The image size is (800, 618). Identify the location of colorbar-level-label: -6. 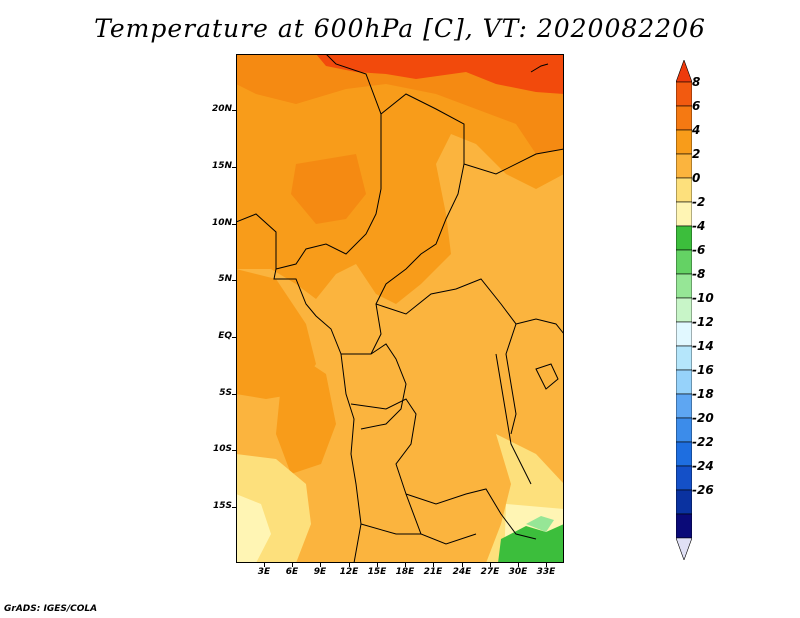
(699, 250).